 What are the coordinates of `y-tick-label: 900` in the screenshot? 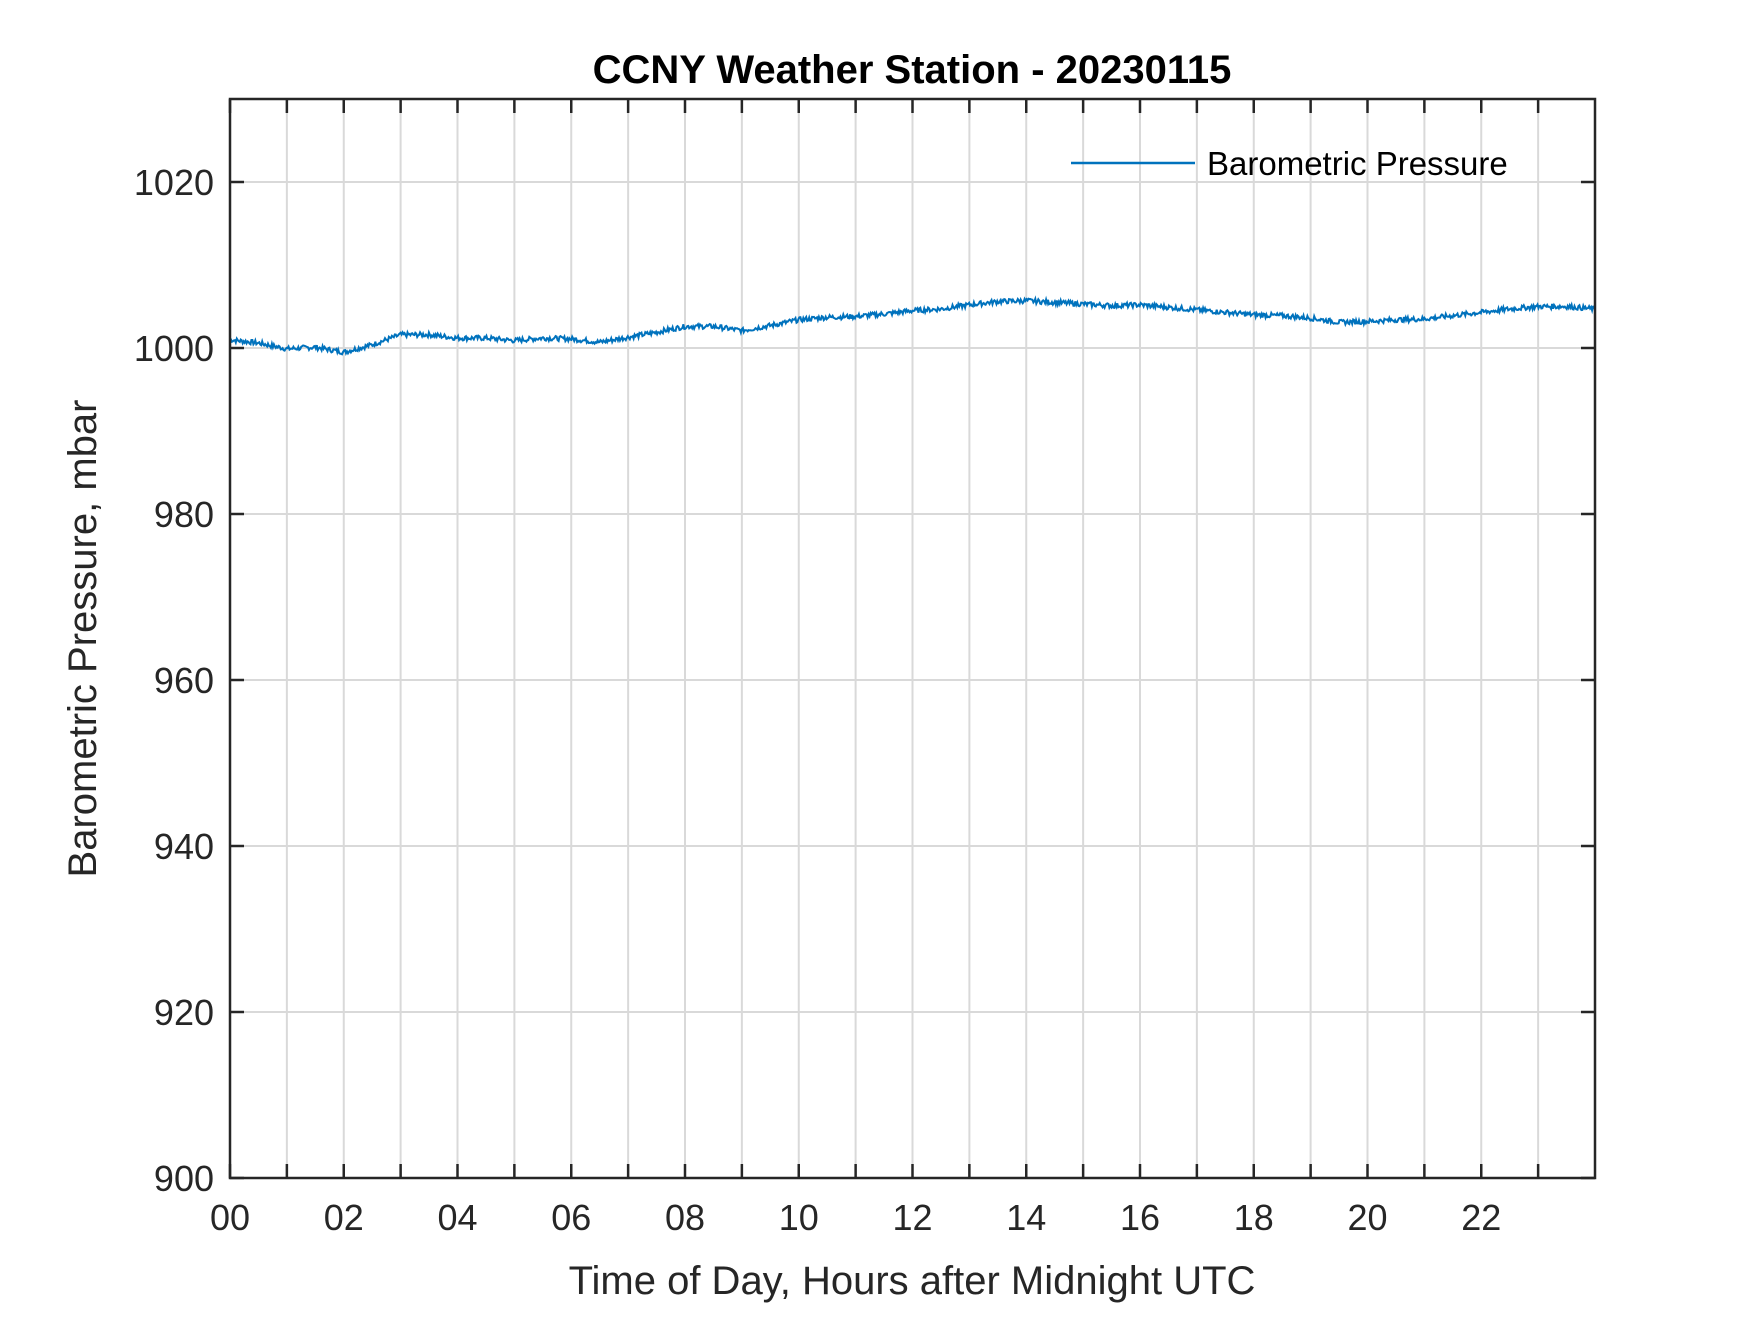 It's located at (184, 1178).